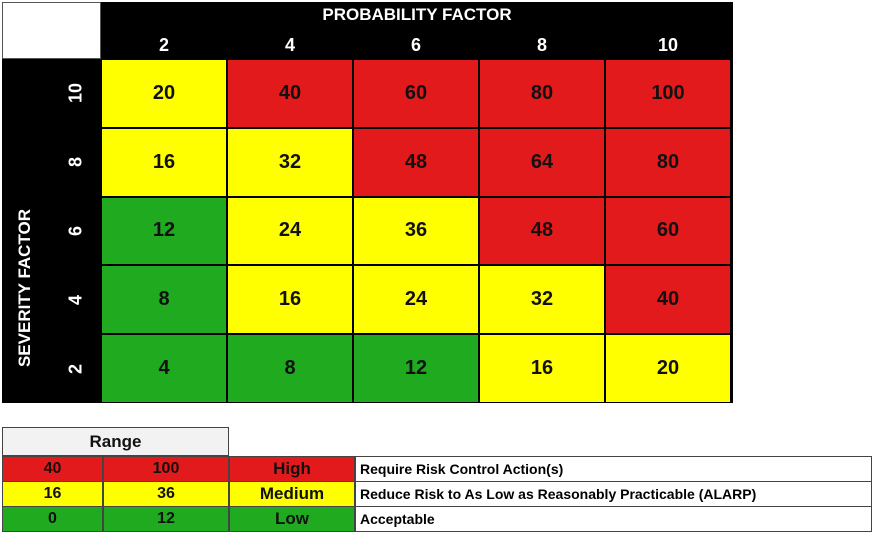 The image size is (875, 537). Describe the element at coordinates (415, 45) in the screenshot. I see `probability-value: 6` at that location.